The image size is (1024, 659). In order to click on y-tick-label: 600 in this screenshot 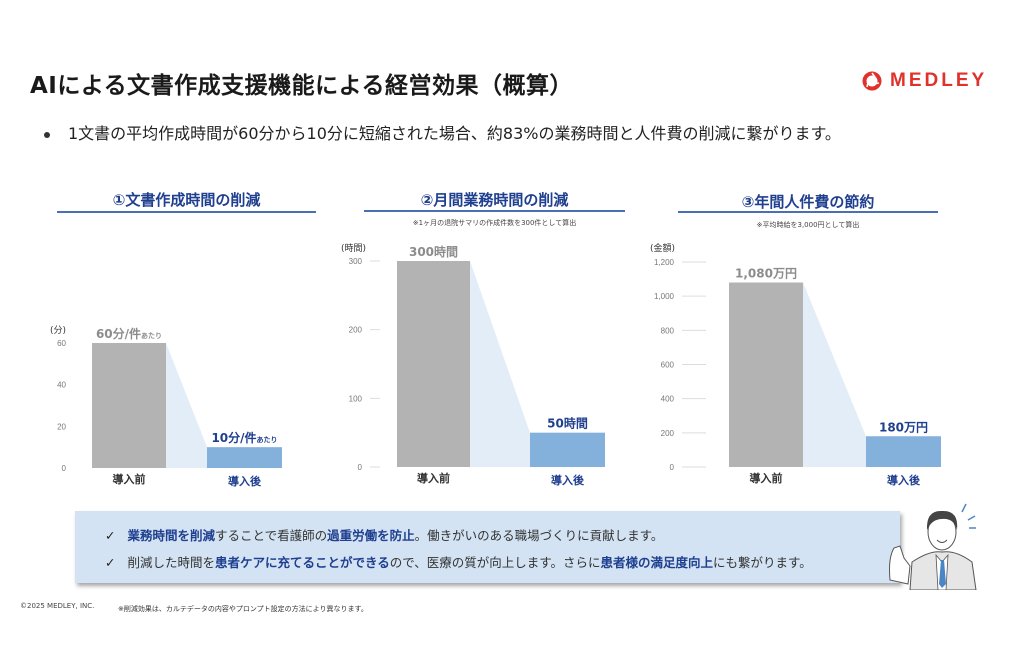, I will do `click(668, 365)`.